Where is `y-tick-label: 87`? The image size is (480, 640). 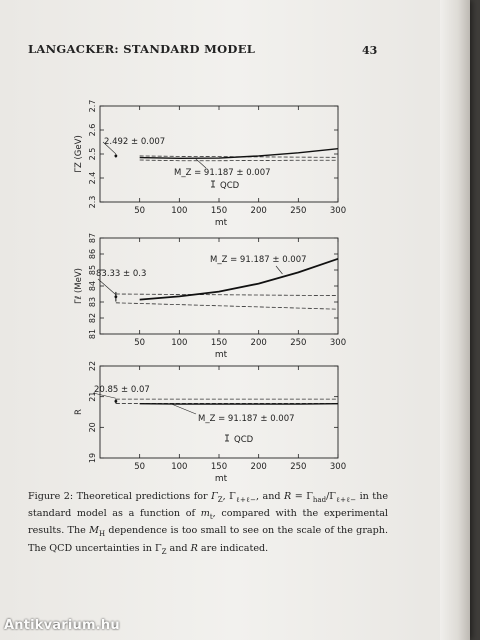 y-tick-label: 87 is located at coordinates (92, 238).